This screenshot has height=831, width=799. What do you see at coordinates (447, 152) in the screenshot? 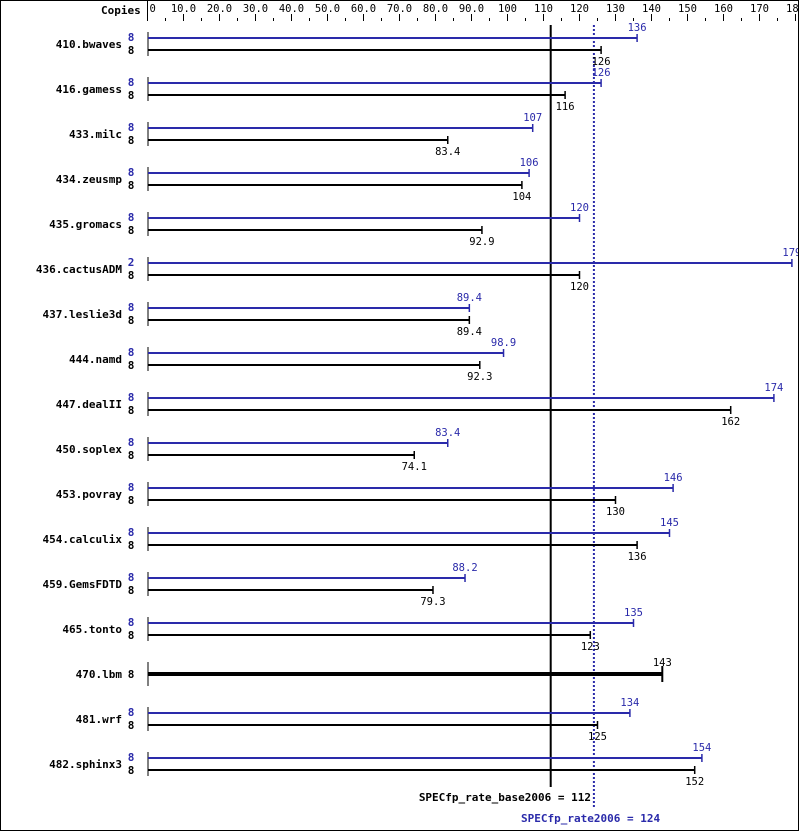
I see `base-value-label: 83.4` at bounding box center [447, 152].